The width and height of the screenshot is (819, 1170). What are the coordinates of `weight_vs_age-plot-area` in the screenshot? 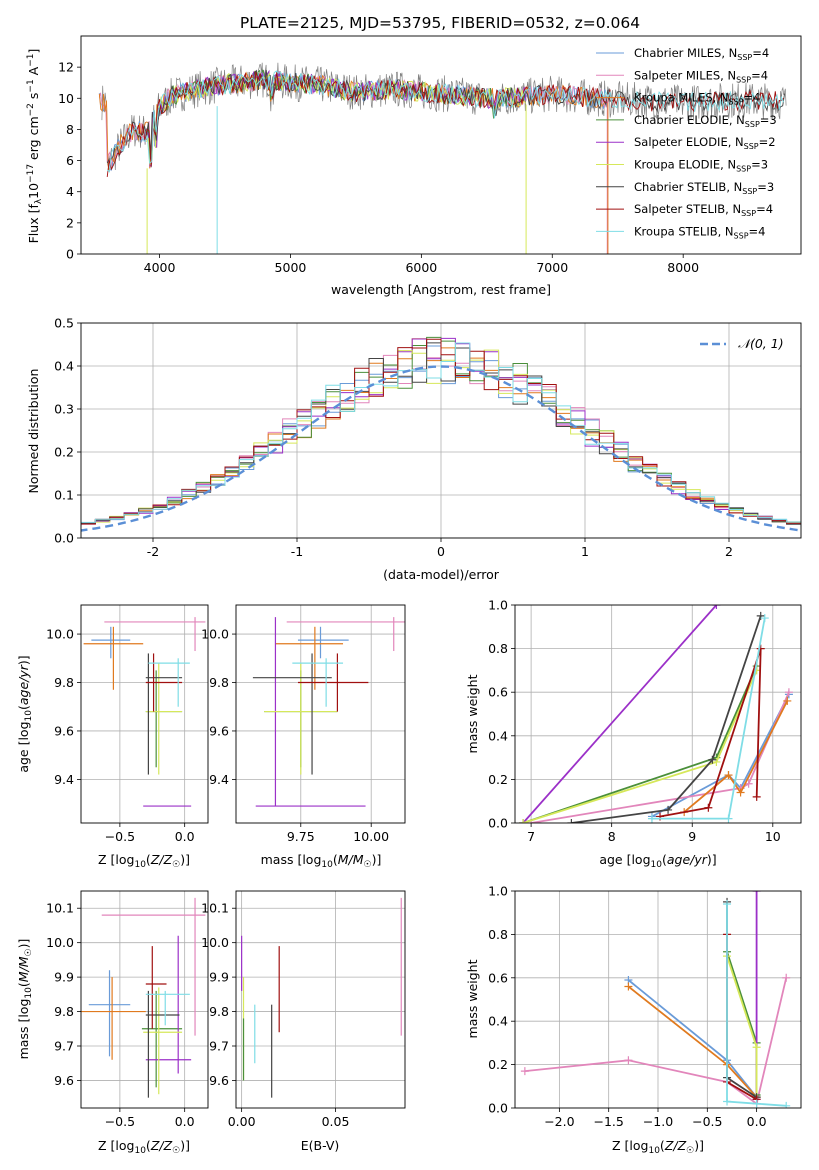 It's located at (658, 714).